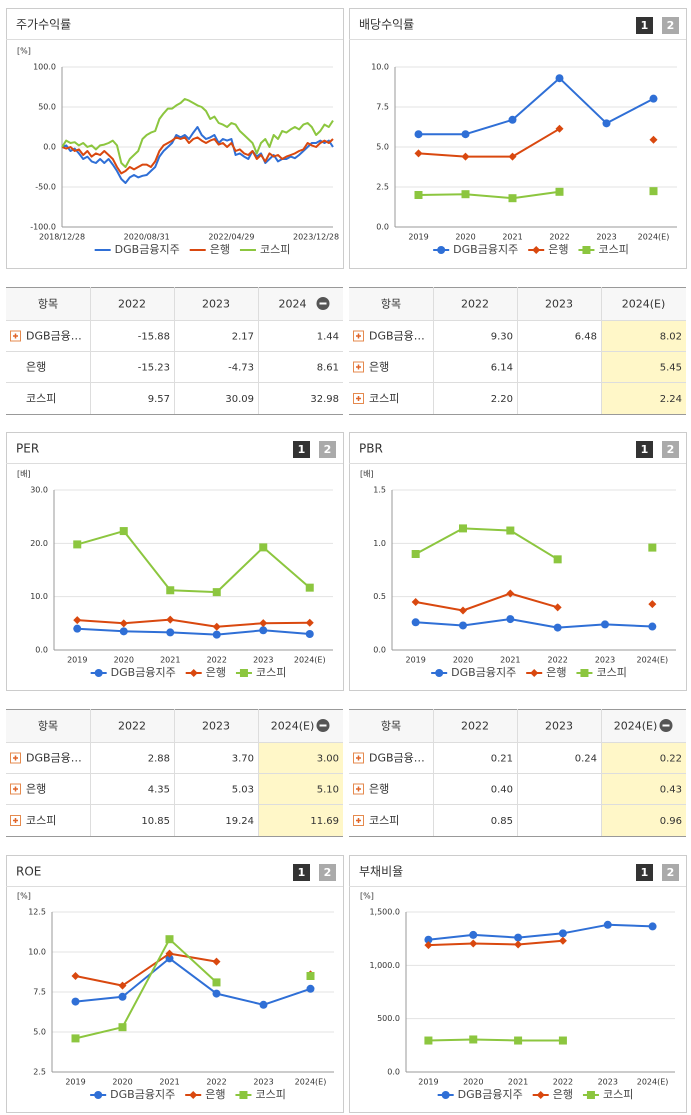  Describe the element at coordinates (47, 107) in the screenshot. I see `y-tick-label: 50.0` at that location.